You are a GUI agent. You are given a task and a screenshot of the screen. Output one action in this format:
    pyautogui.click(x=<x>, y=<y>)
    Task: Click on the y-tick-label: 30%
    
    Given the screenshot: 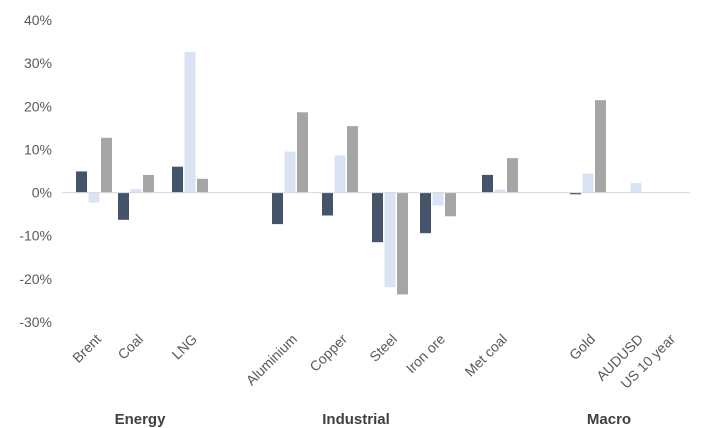 What is the action you would take?
    pyautogui.click(x=38, y=63)
    